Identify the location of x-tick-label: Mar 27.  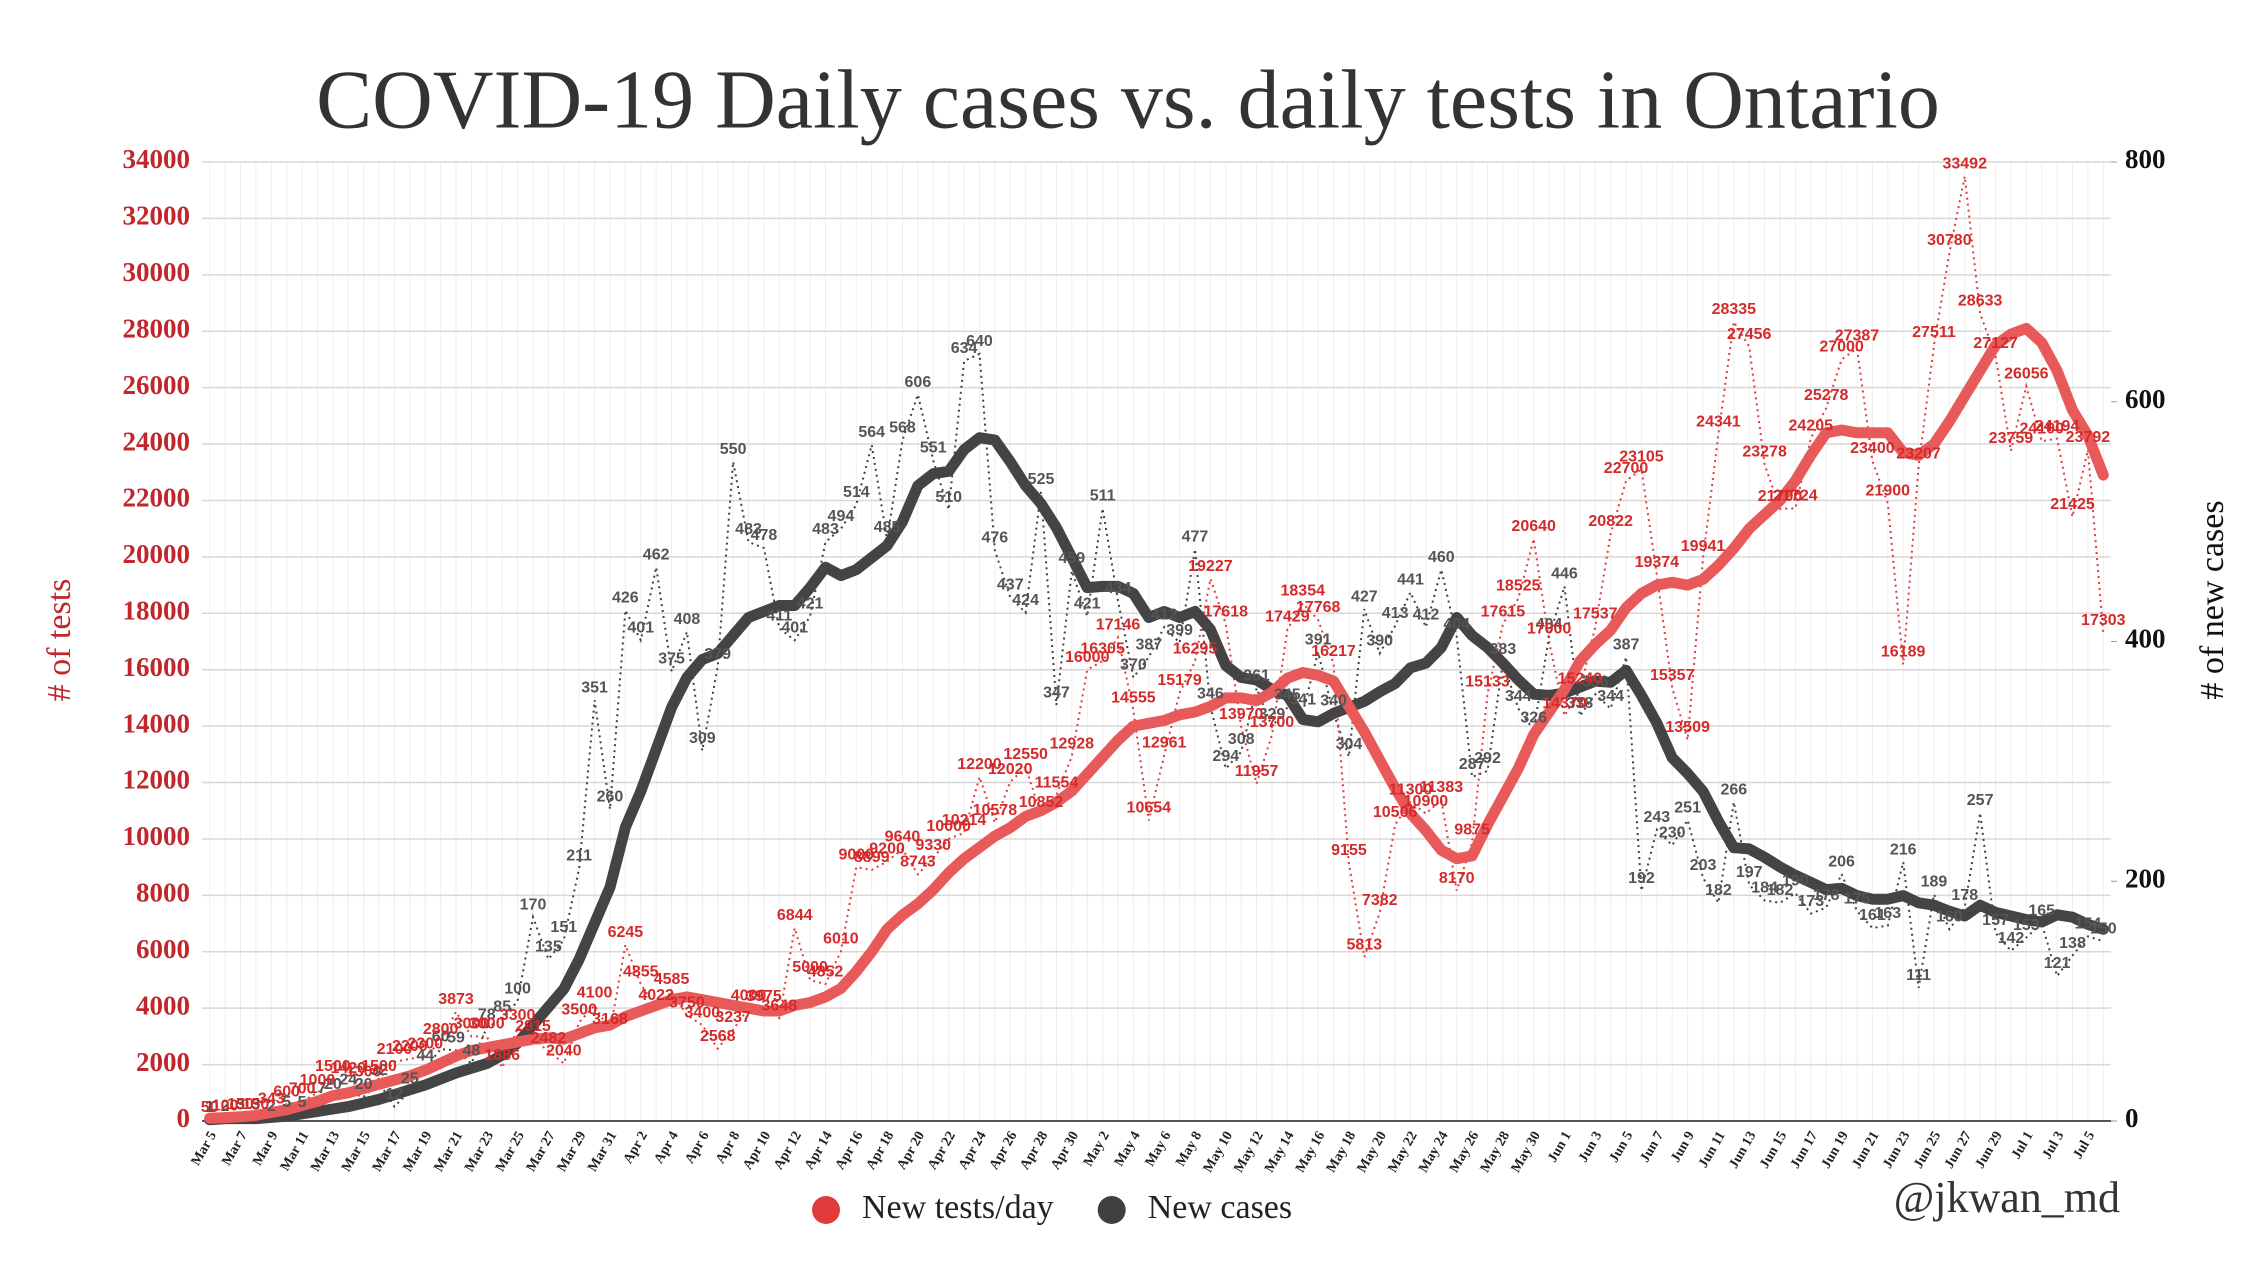
(541, 1151).